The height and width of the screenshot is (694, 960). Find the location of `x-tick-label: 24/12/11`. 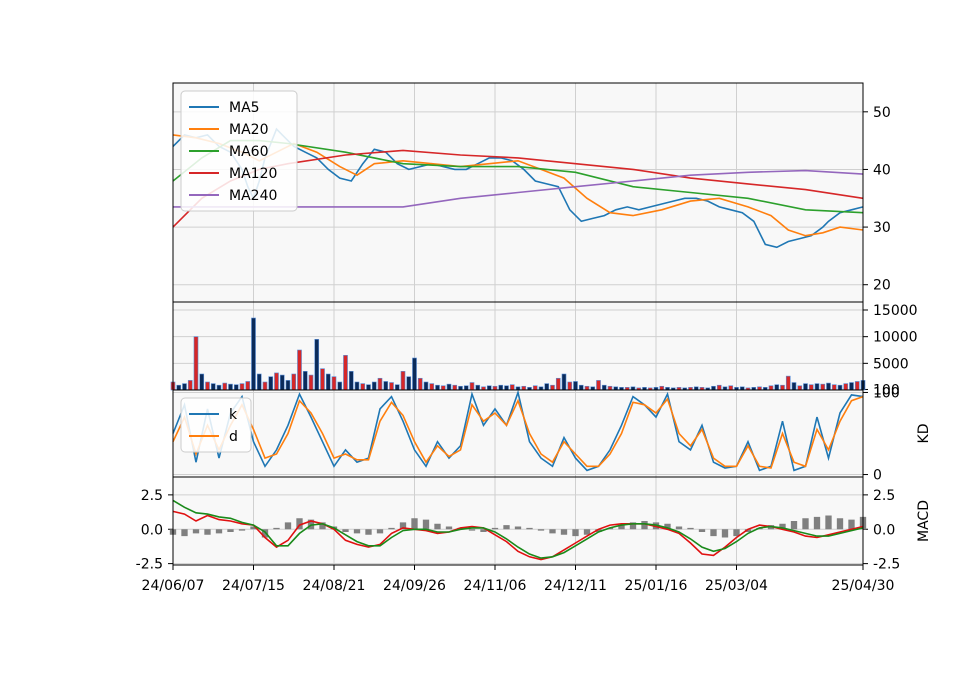

x-tick-label: 24/12/11 is located at coordinates (575, 586).